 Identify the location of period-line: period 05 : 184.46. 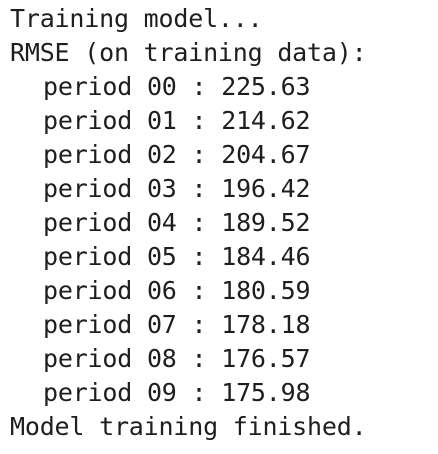
(177, 256).